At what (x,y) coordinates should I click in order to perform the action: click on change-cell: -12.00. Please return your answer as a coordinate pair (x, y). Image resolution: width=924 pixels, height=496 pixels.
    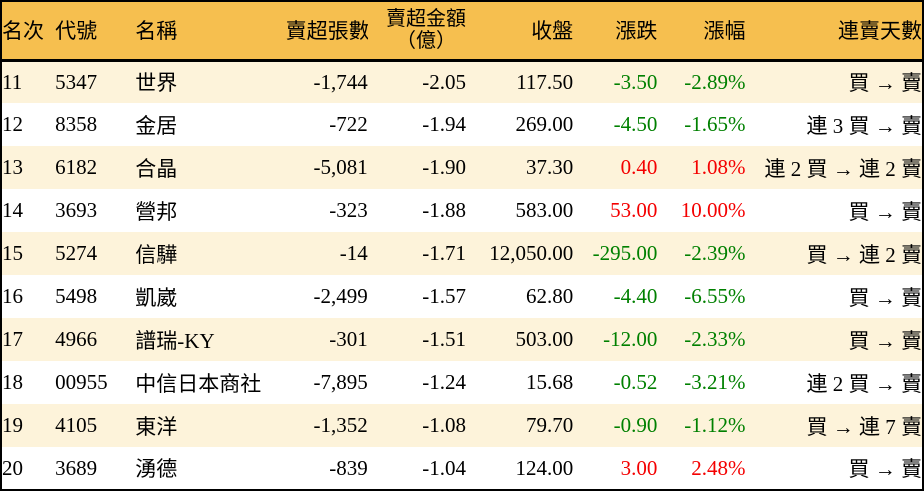
    Looking at the image, I should click on (630, 339).